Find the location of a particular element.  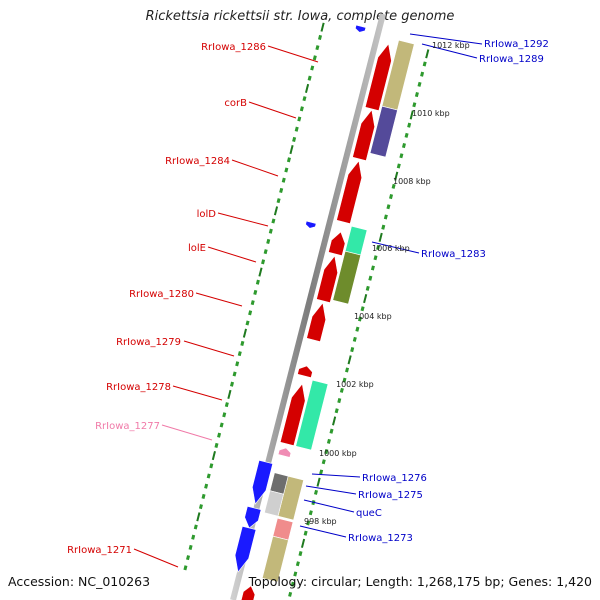

gene-label-rriowa-1286: RrIowa_1286 is located at coordinates (233, 47).